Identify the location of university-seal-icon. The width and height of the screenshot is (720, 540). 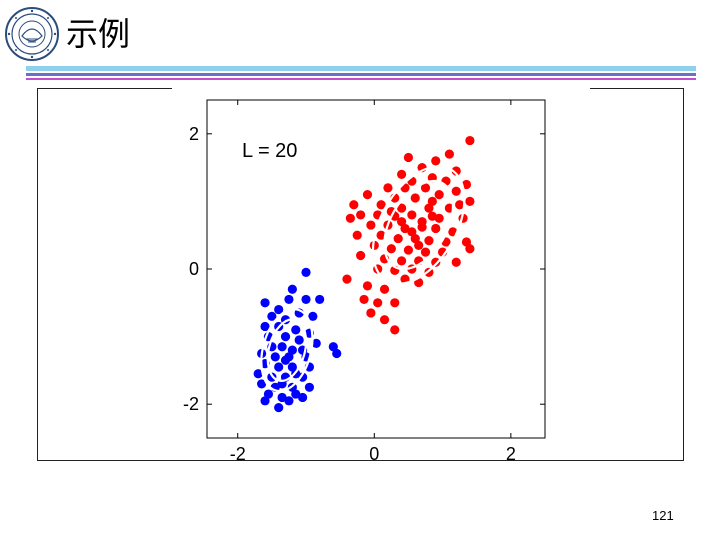
(32, 34).